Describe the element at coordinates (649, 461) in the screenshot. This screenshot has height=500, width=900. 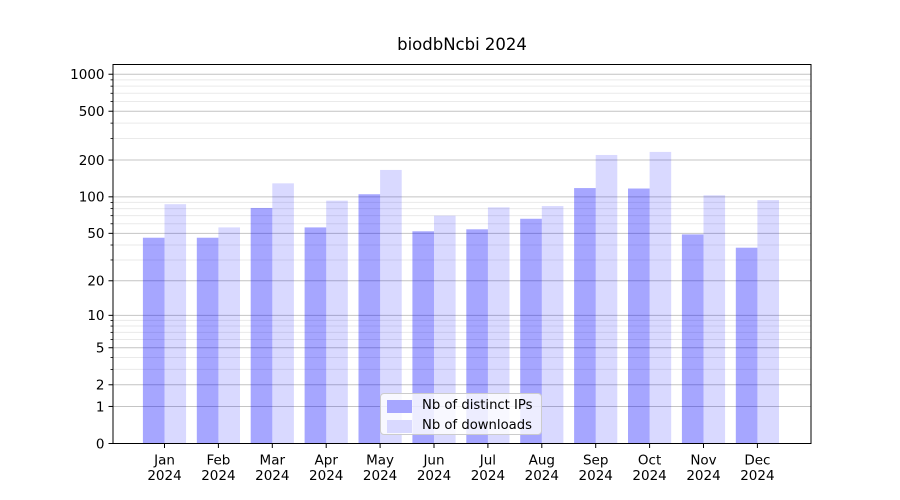
I see `x-tick-label-month: Oct` at that location.